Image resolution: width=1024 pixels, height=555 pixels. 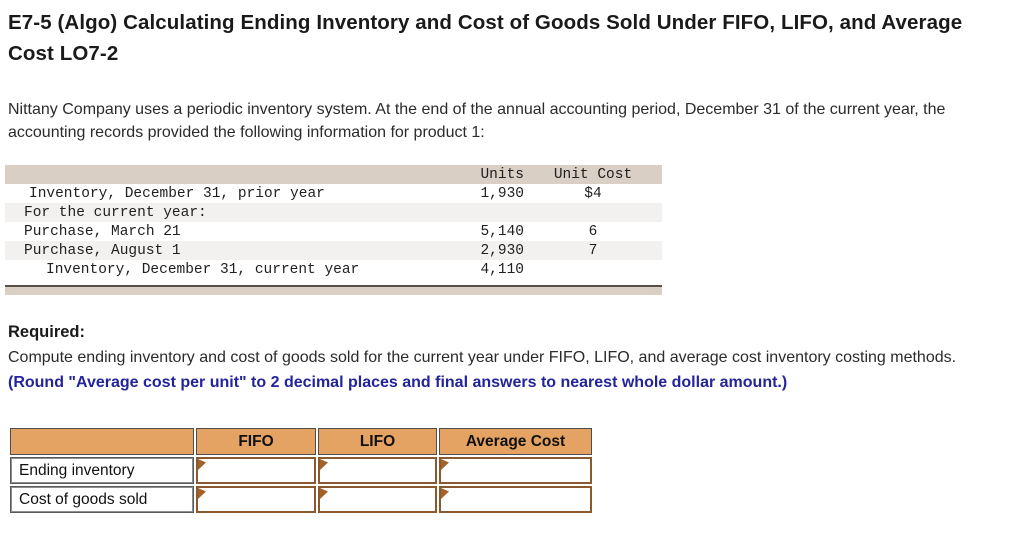 I want to click on row-units-value: 4,110, so click(x=502, y=269).